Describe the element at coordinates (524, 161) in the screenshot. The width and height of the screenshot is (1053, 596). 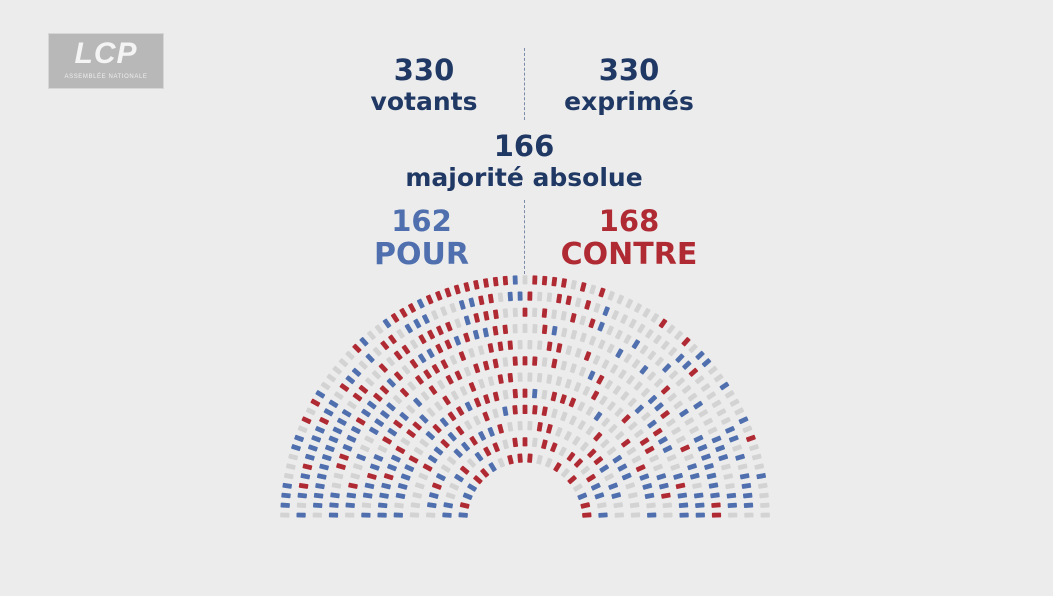
I see `majorite-stat: 166 majorité absolue` at that location.